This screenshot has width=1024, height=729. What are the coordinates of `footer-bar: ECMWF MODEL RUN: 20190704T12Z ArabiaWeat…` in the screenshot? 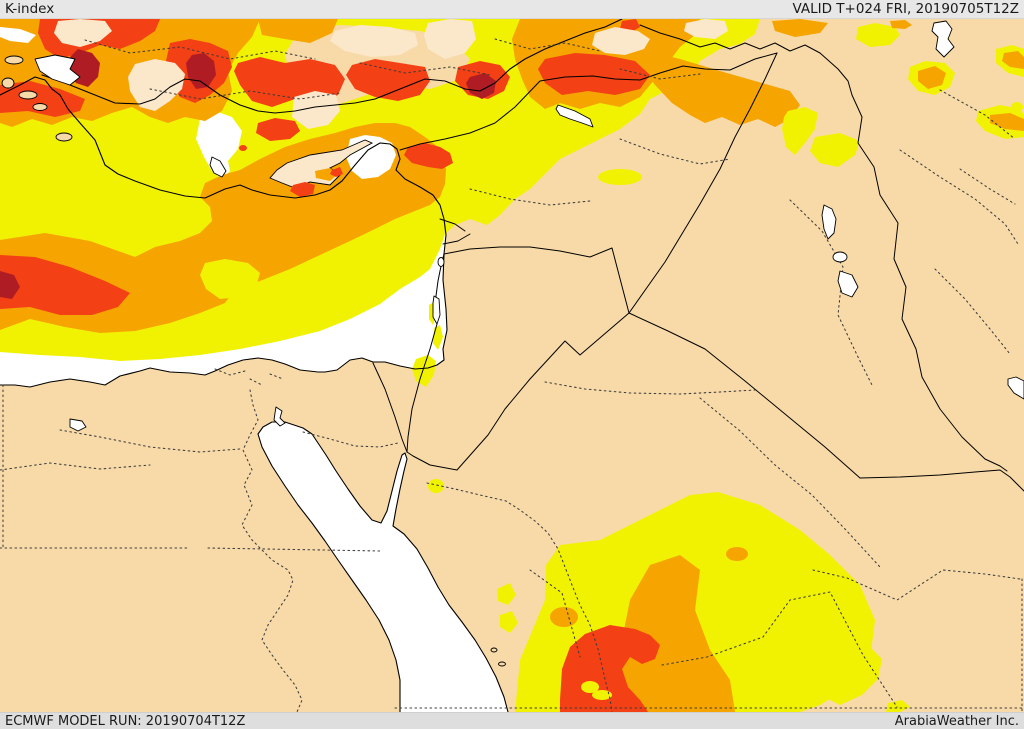 It's located at (512, 720).